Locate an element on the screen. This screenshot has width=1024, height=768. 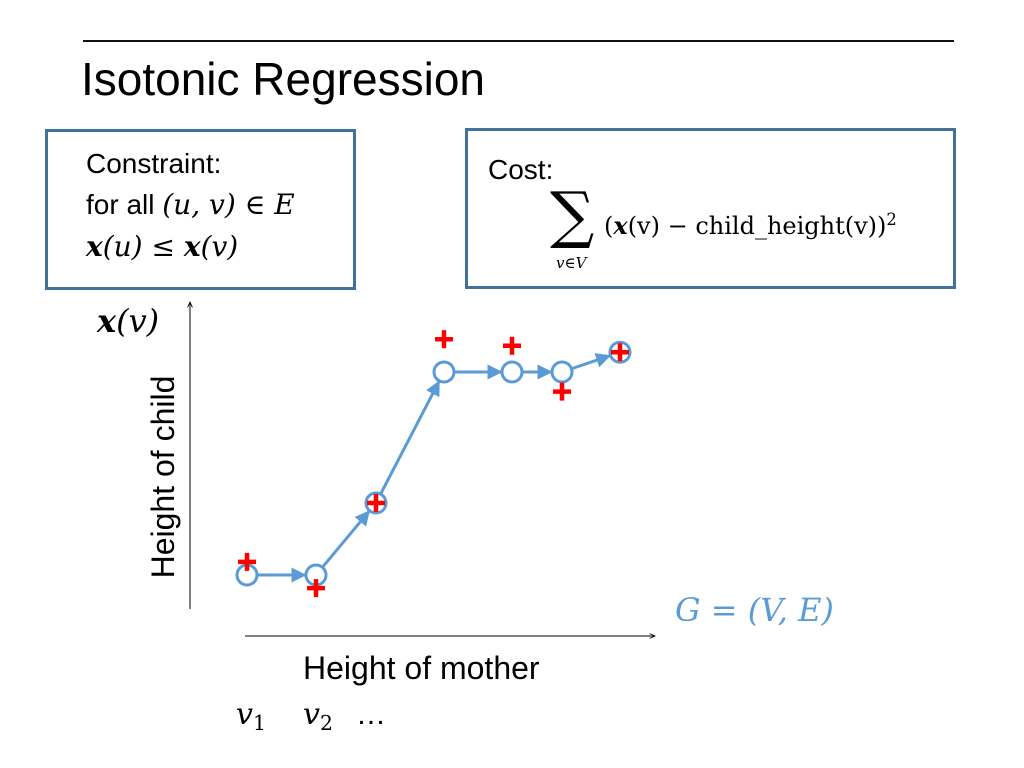
constraint-inequality: x(u) ≤ x(v) is located at coordinates (162, 247).